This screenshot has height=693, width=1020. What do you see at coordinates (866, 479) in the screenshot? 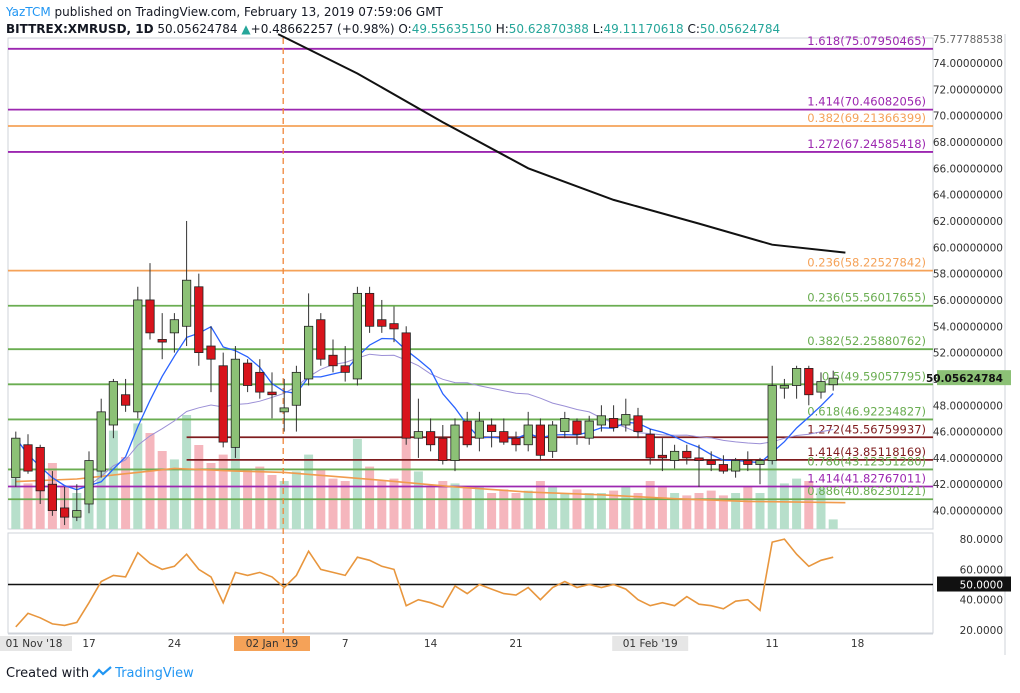
I see `fib-level-label: 1.414(41.82767011)` at bounding box center [866, 479].